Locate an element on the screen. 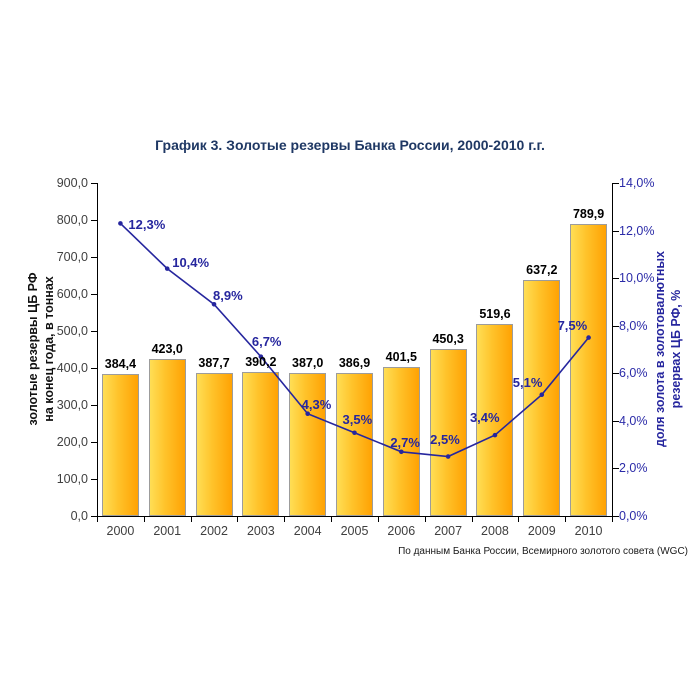 The height and width of the screenshot is (700, 700). bar-value-label: 387,7 is located at coordinates (214, 362).